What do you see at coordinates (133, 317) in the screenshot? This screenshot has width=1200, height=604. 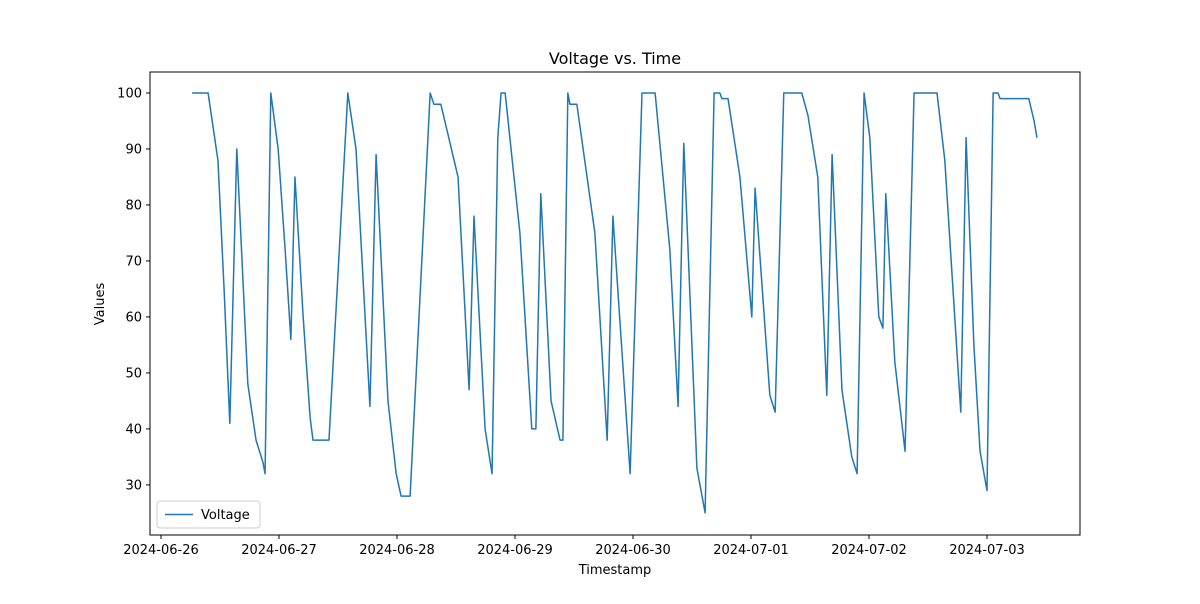 I see `y-tick-label: 60` at bounding box center [133, 317].